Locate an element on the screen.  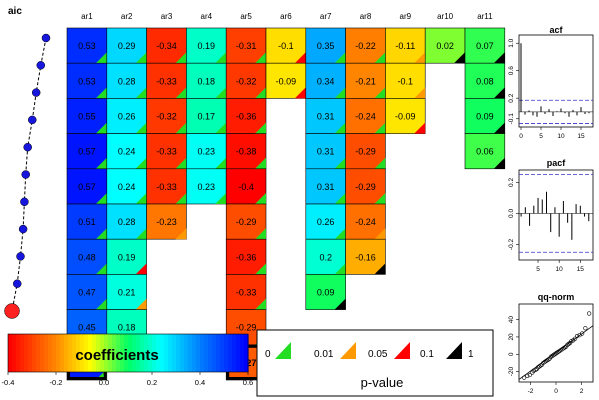
pvalue-break-label: 0.01 is located at coordinates (324, 354).